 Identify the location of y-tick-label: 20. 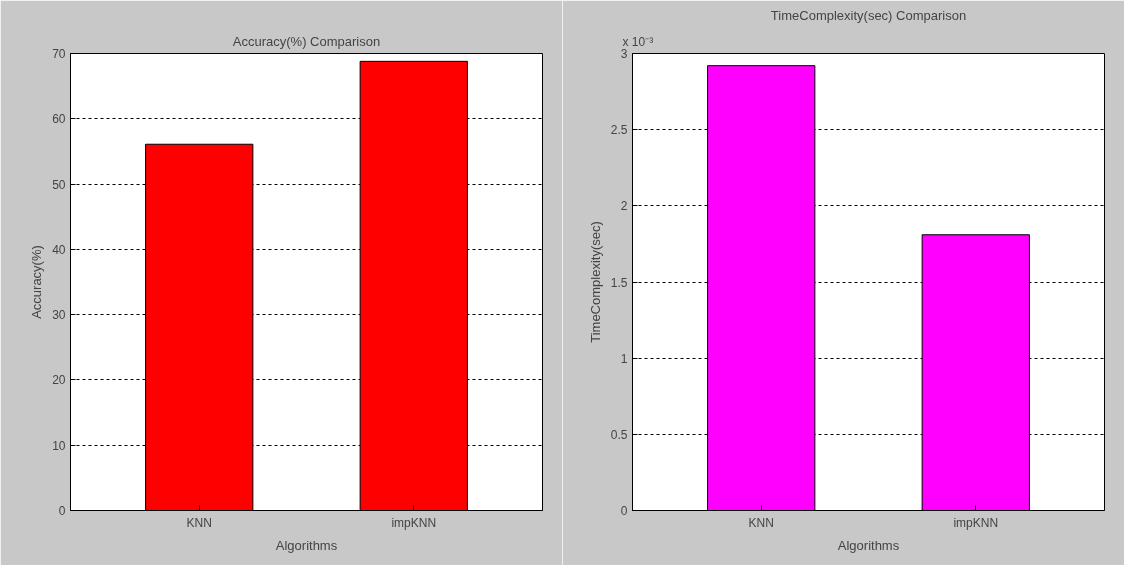
(59, 380).